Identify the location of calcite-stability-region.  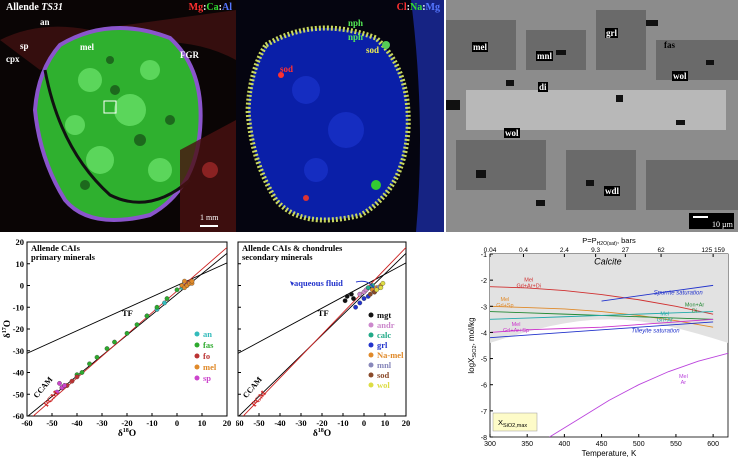
(609, 298).